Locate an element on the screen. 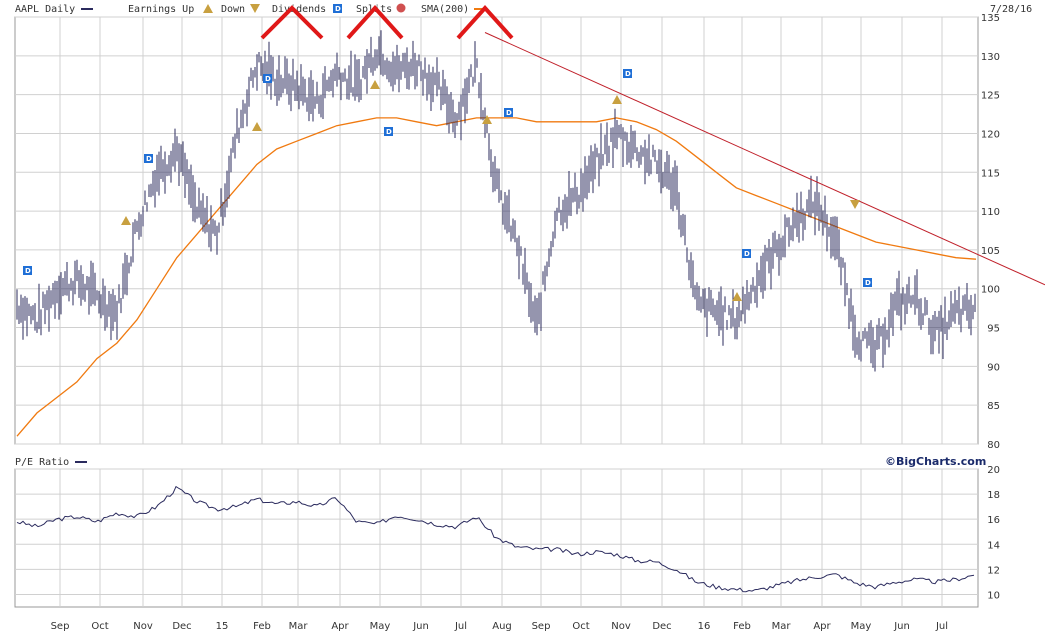  pe-y-tick-label: 12 is located at coordinates (993, 570).